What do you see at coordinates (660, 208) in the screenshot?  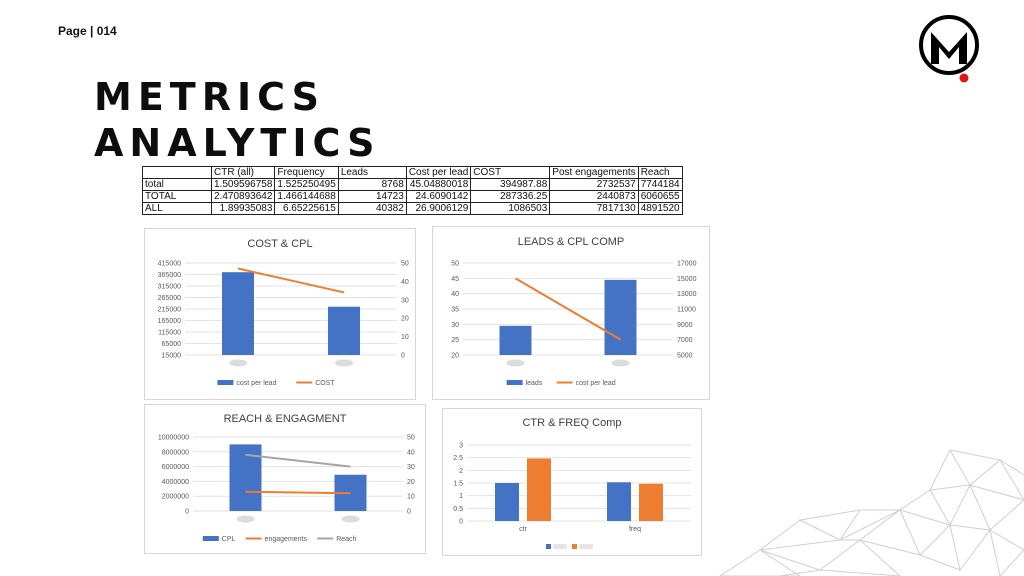 I see `table-cell: 4891520` at bounding box center [660, 208].